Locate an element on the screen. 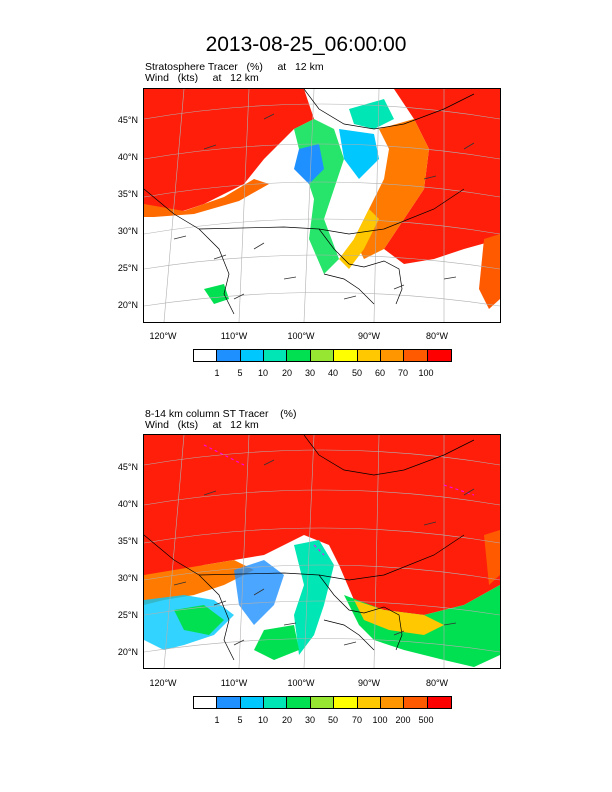  panel2-title-line2: Wind (kts) at 12 km is located at coordinates (202, 425).